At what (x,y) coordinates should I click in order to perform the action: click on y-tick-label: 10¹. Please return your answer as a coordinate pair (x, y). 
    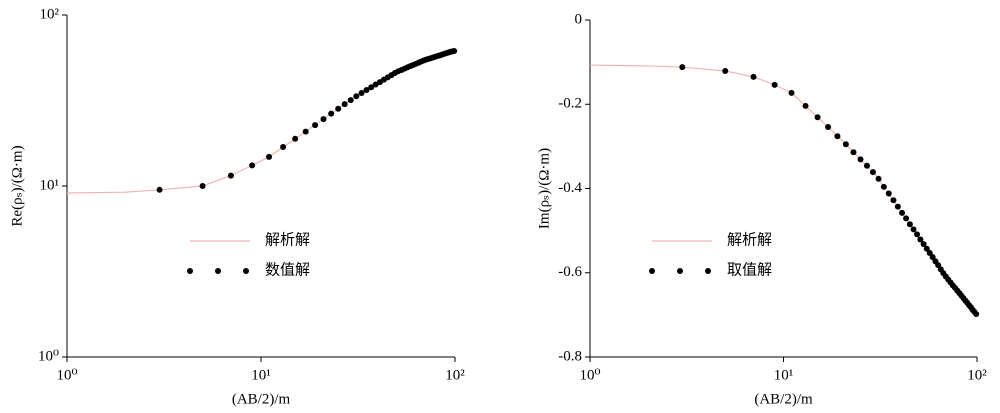
    Looking at the image, I should click on (50, 185).